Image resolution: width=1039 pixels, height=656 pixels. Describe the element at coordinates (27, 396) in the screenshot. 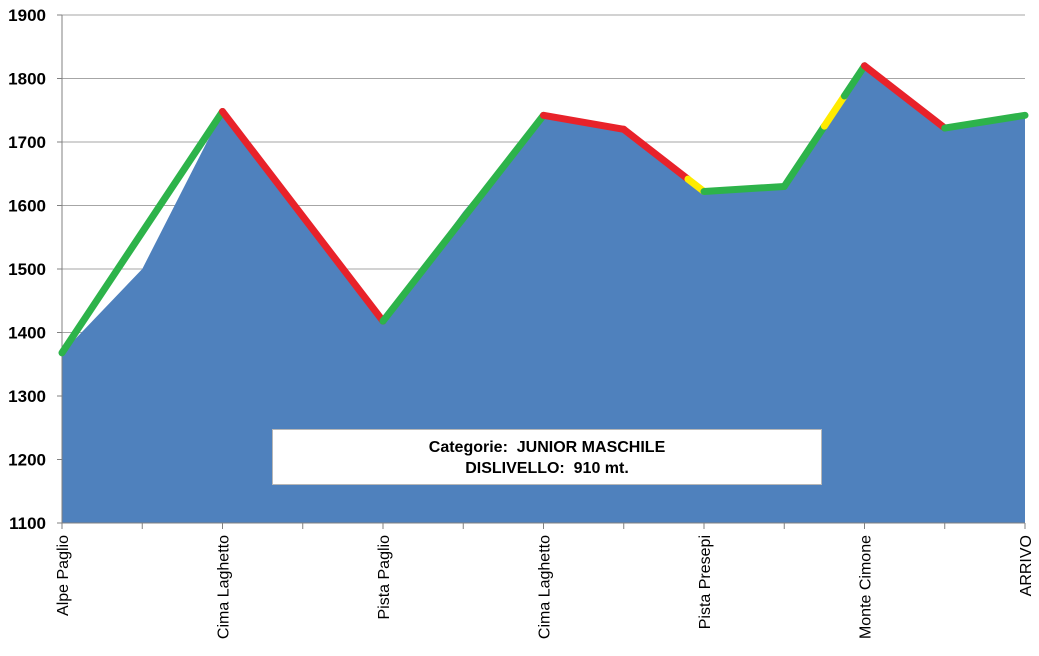

I see `y-tick-label: 1300` at that location.